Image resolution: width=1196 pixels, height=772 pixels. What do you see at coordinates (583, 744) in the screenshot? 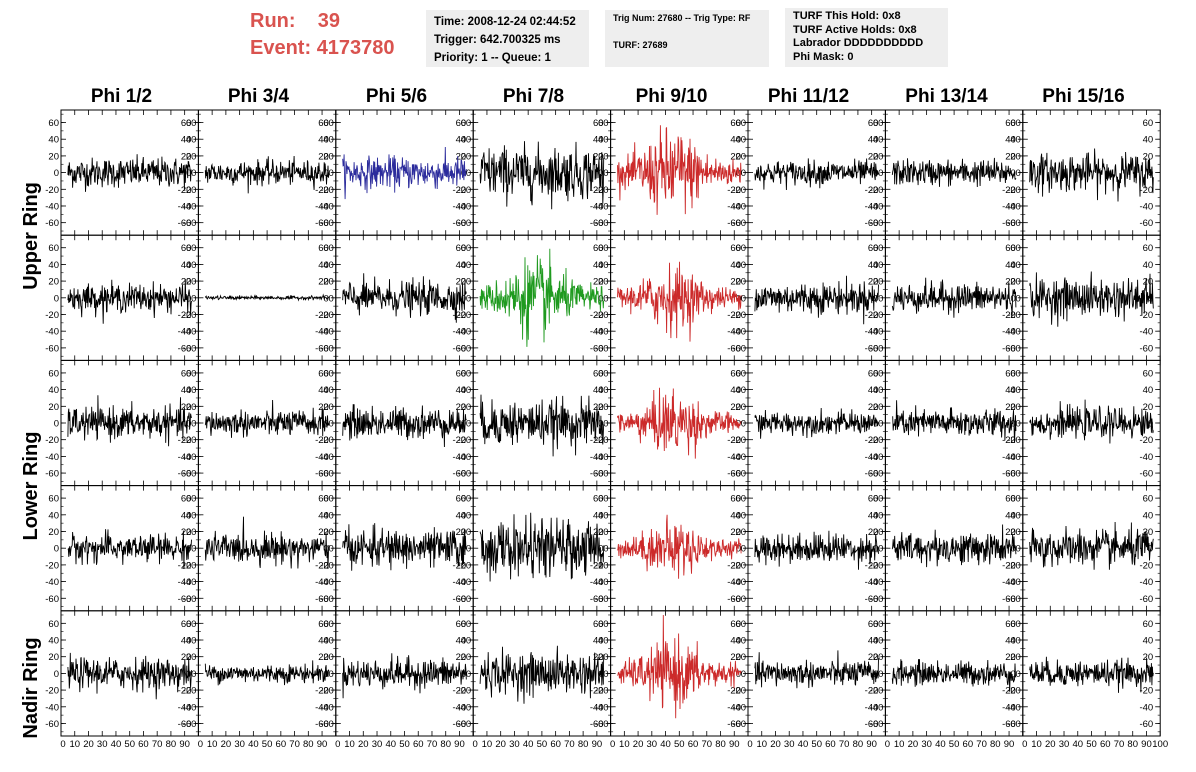
I see `x-tick-label: 80` at bounding box center [583, 744].